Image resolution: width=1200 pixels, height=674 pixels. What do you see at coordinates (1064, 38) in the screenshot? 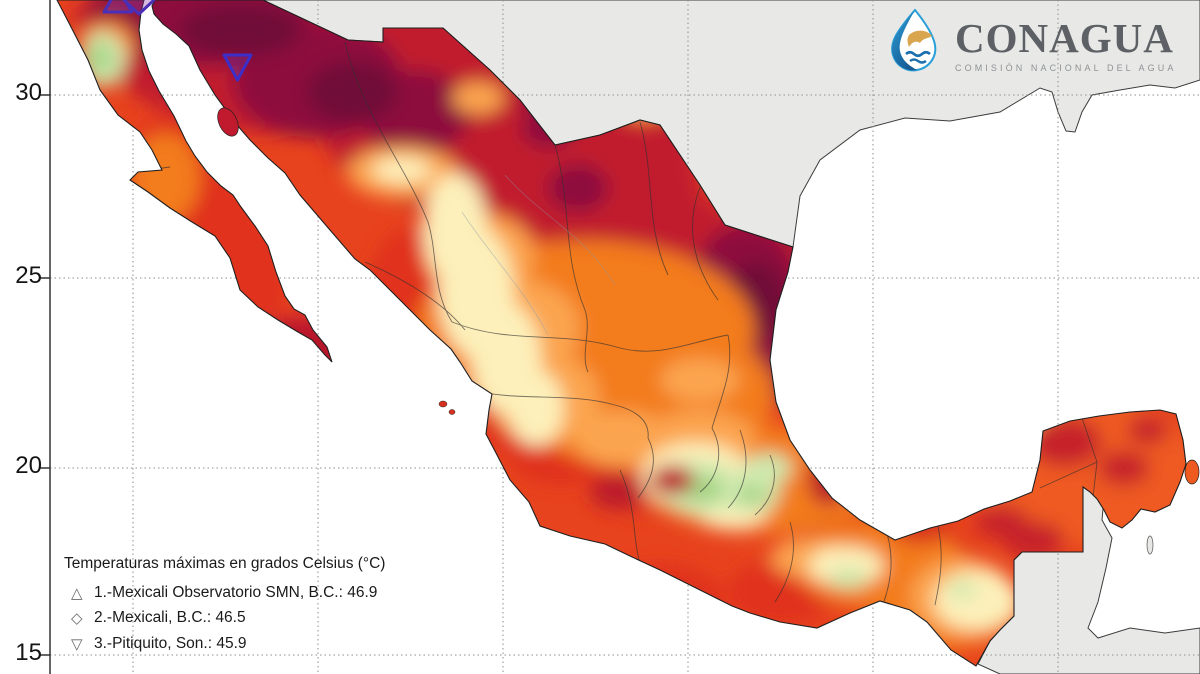
I see `logo-title: CONAGUA` at bounding box center [1064, 38].